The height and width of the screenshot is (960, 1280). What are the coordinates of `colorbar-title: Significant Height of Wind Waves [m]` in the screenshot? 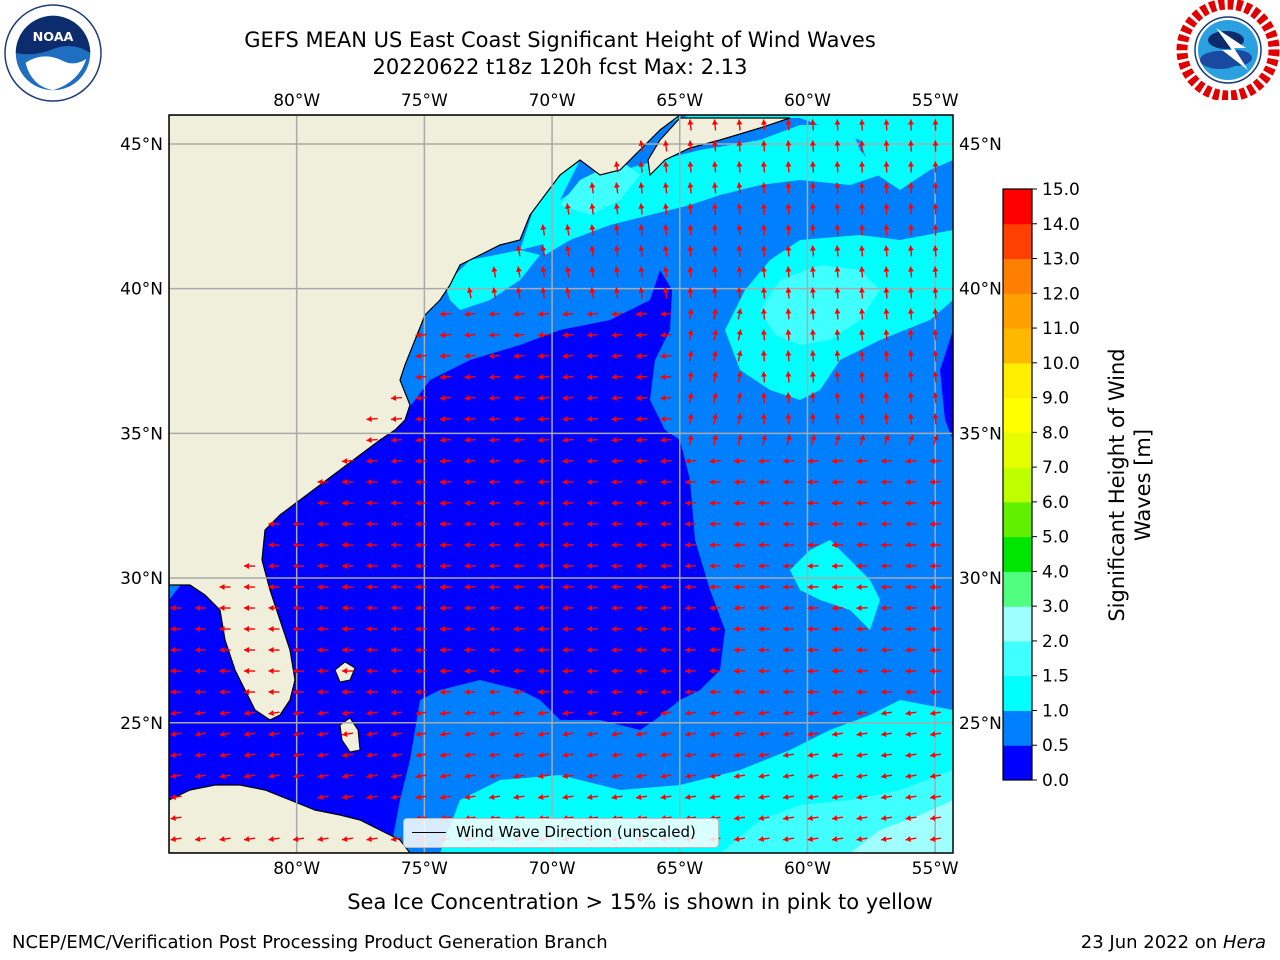 It's located at (1130, 484).